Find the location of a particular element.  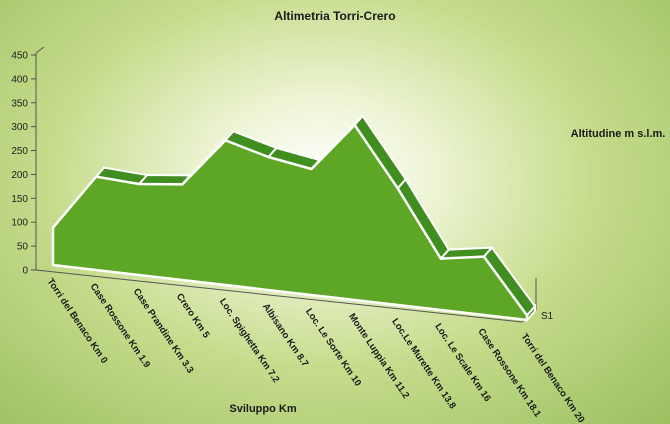

chart-title: Altimetria Torri-Crero is located at coordinates (334, 16).